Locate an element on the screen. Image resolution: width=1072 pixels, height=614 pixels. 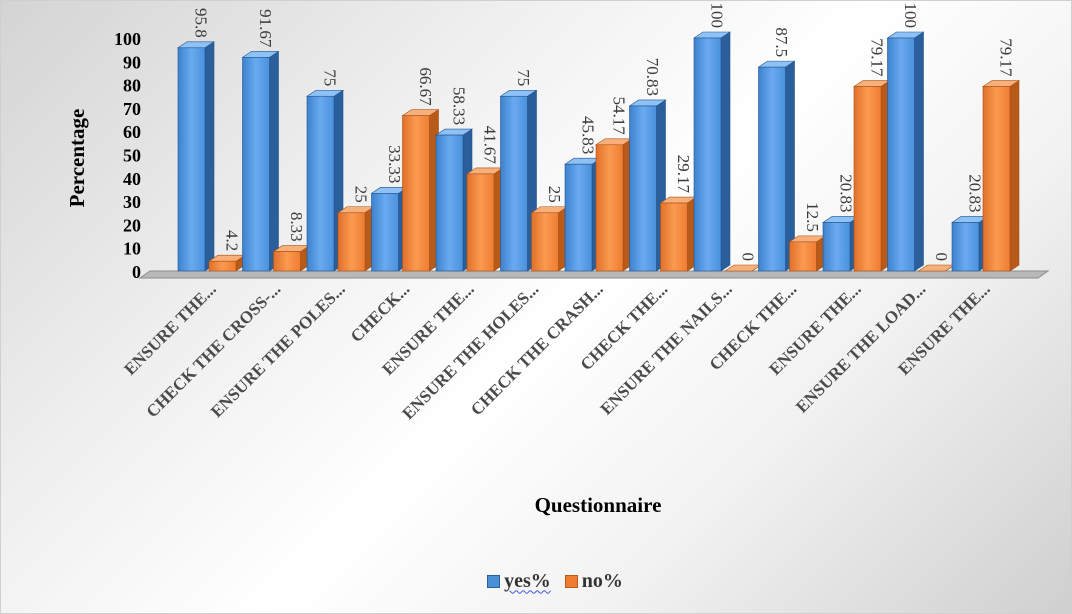
y-tick-label: 90 is located at coordinates (132, 62).